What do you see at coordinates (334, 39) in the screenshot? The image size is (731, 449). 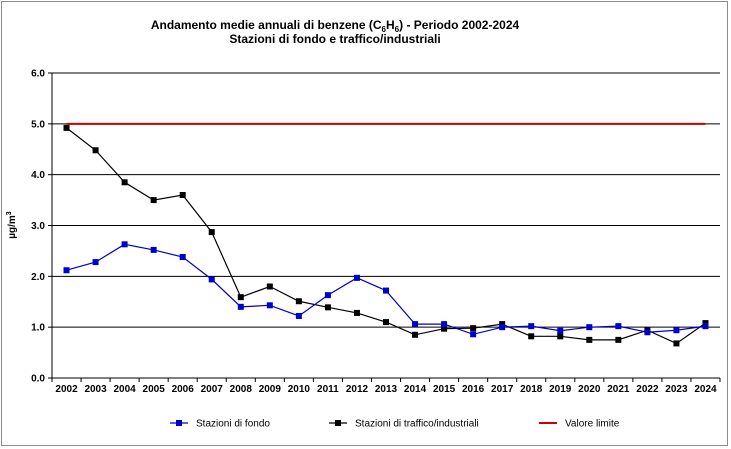 I see `chart-title-line2: Stazioni di fondo e traffico/industriali` at bounding box center [334, 39].